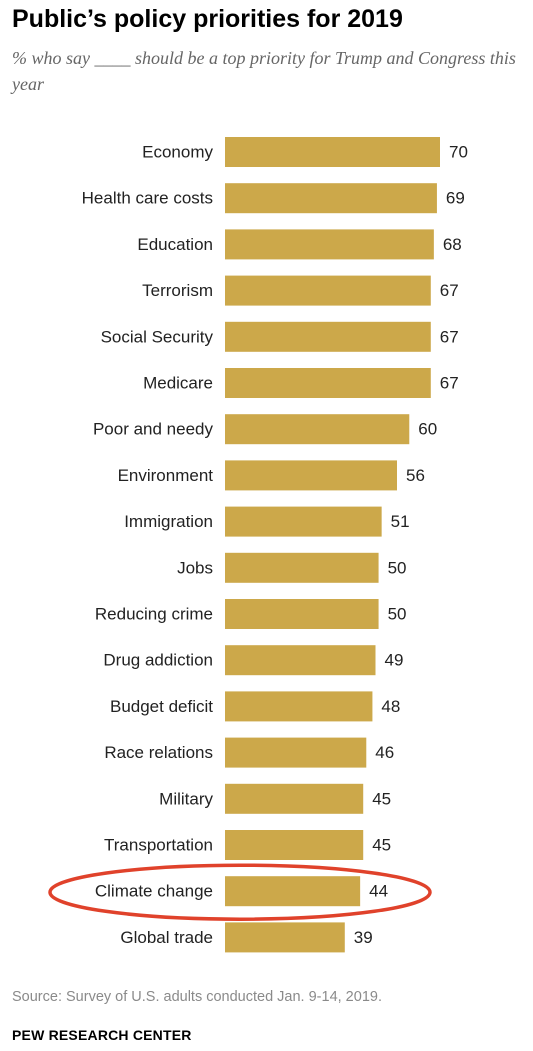  What do you see at coordinates (177, 290) in the screenshot?
I see `category-label-terrorism: Terrorism` at bounding box center [177, 290].